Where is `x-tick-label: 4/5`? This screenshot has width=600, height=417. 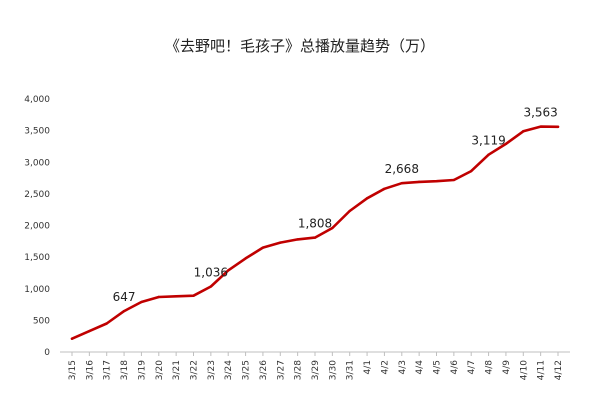 x-tick-label: 4/5 is located at coordinates (438, 367).